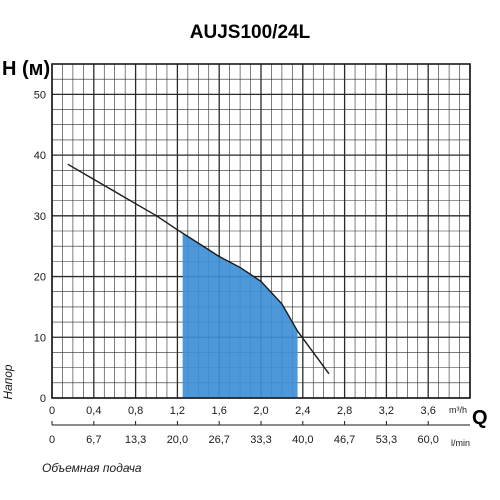 The height and width of the screenshot is (500, 500). I want to click on x2-tick-label: 60,0, so click(427, 440).